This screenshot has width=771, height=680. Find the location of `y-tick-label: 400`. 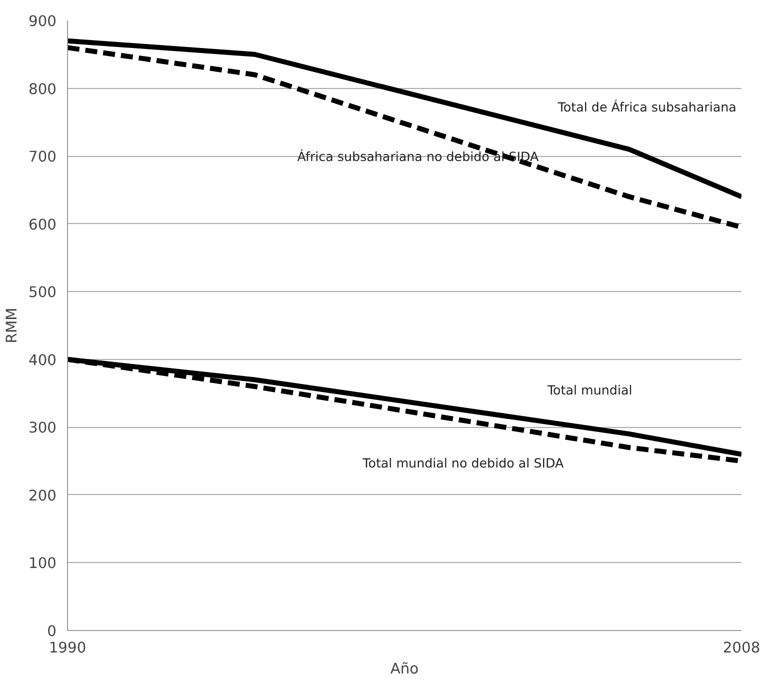

y-tick-label: 400 is located at coordinates (42, 360).